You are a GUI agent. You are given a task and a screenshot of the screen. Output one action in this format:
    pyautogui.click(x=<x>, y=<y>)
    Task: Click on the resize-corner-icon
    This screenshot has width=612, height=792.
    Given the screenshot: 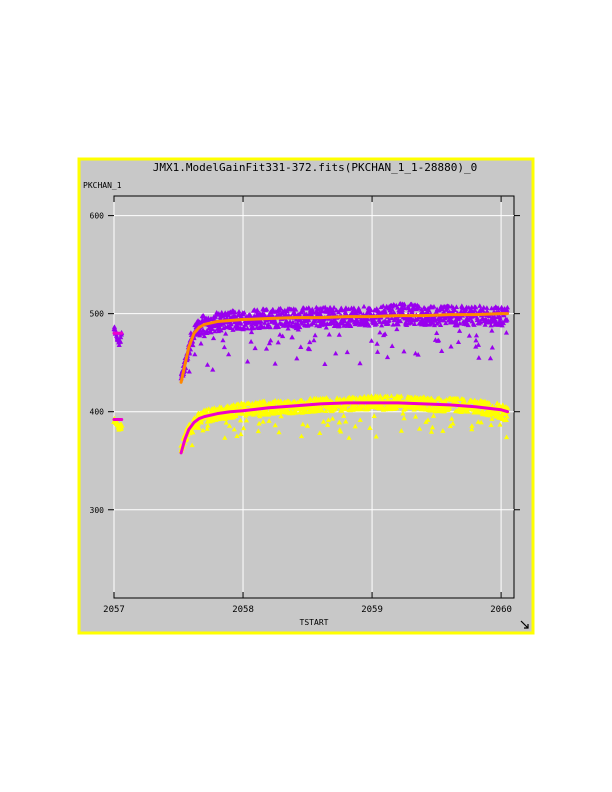 What is the action you would take?
    pyautogui.click(x=524, y=624)
    